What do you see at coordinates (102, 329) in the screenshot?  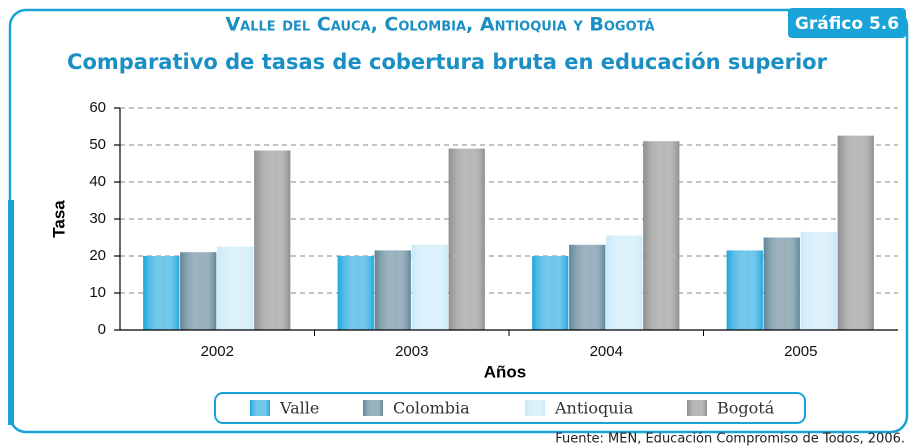 I see `y-tick-label: 0` at bounding box center [102, 329].